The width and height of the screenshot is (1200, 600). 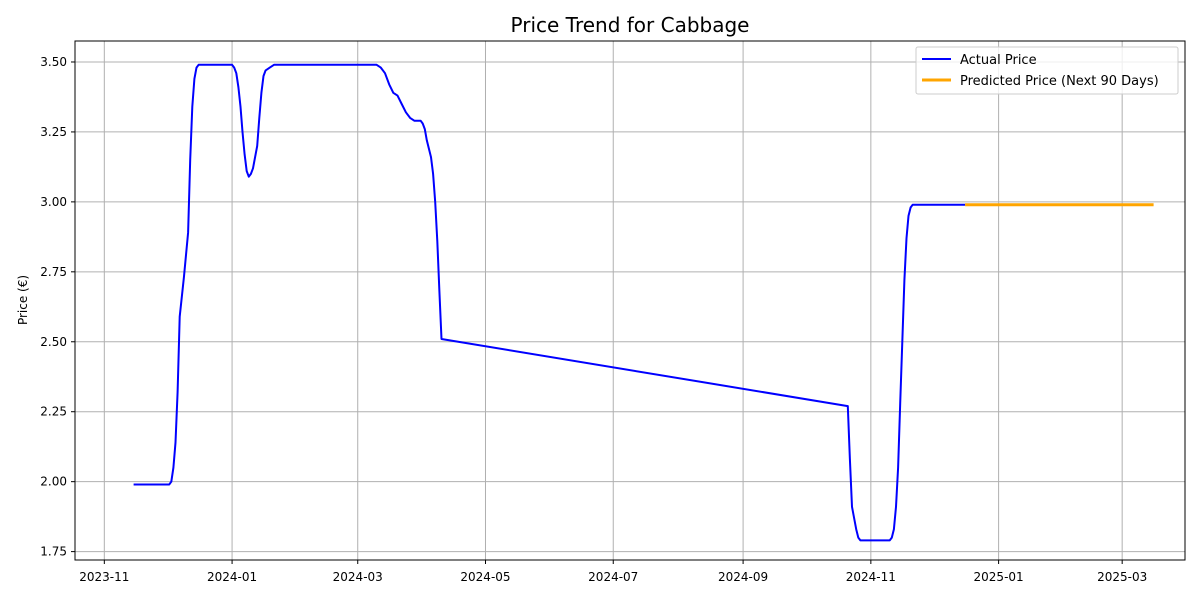 What do you see at coordinates (1122, 577) in the screenshot?
I see `x-tick-label: 2025-03` at bounding box center [1122, 577].